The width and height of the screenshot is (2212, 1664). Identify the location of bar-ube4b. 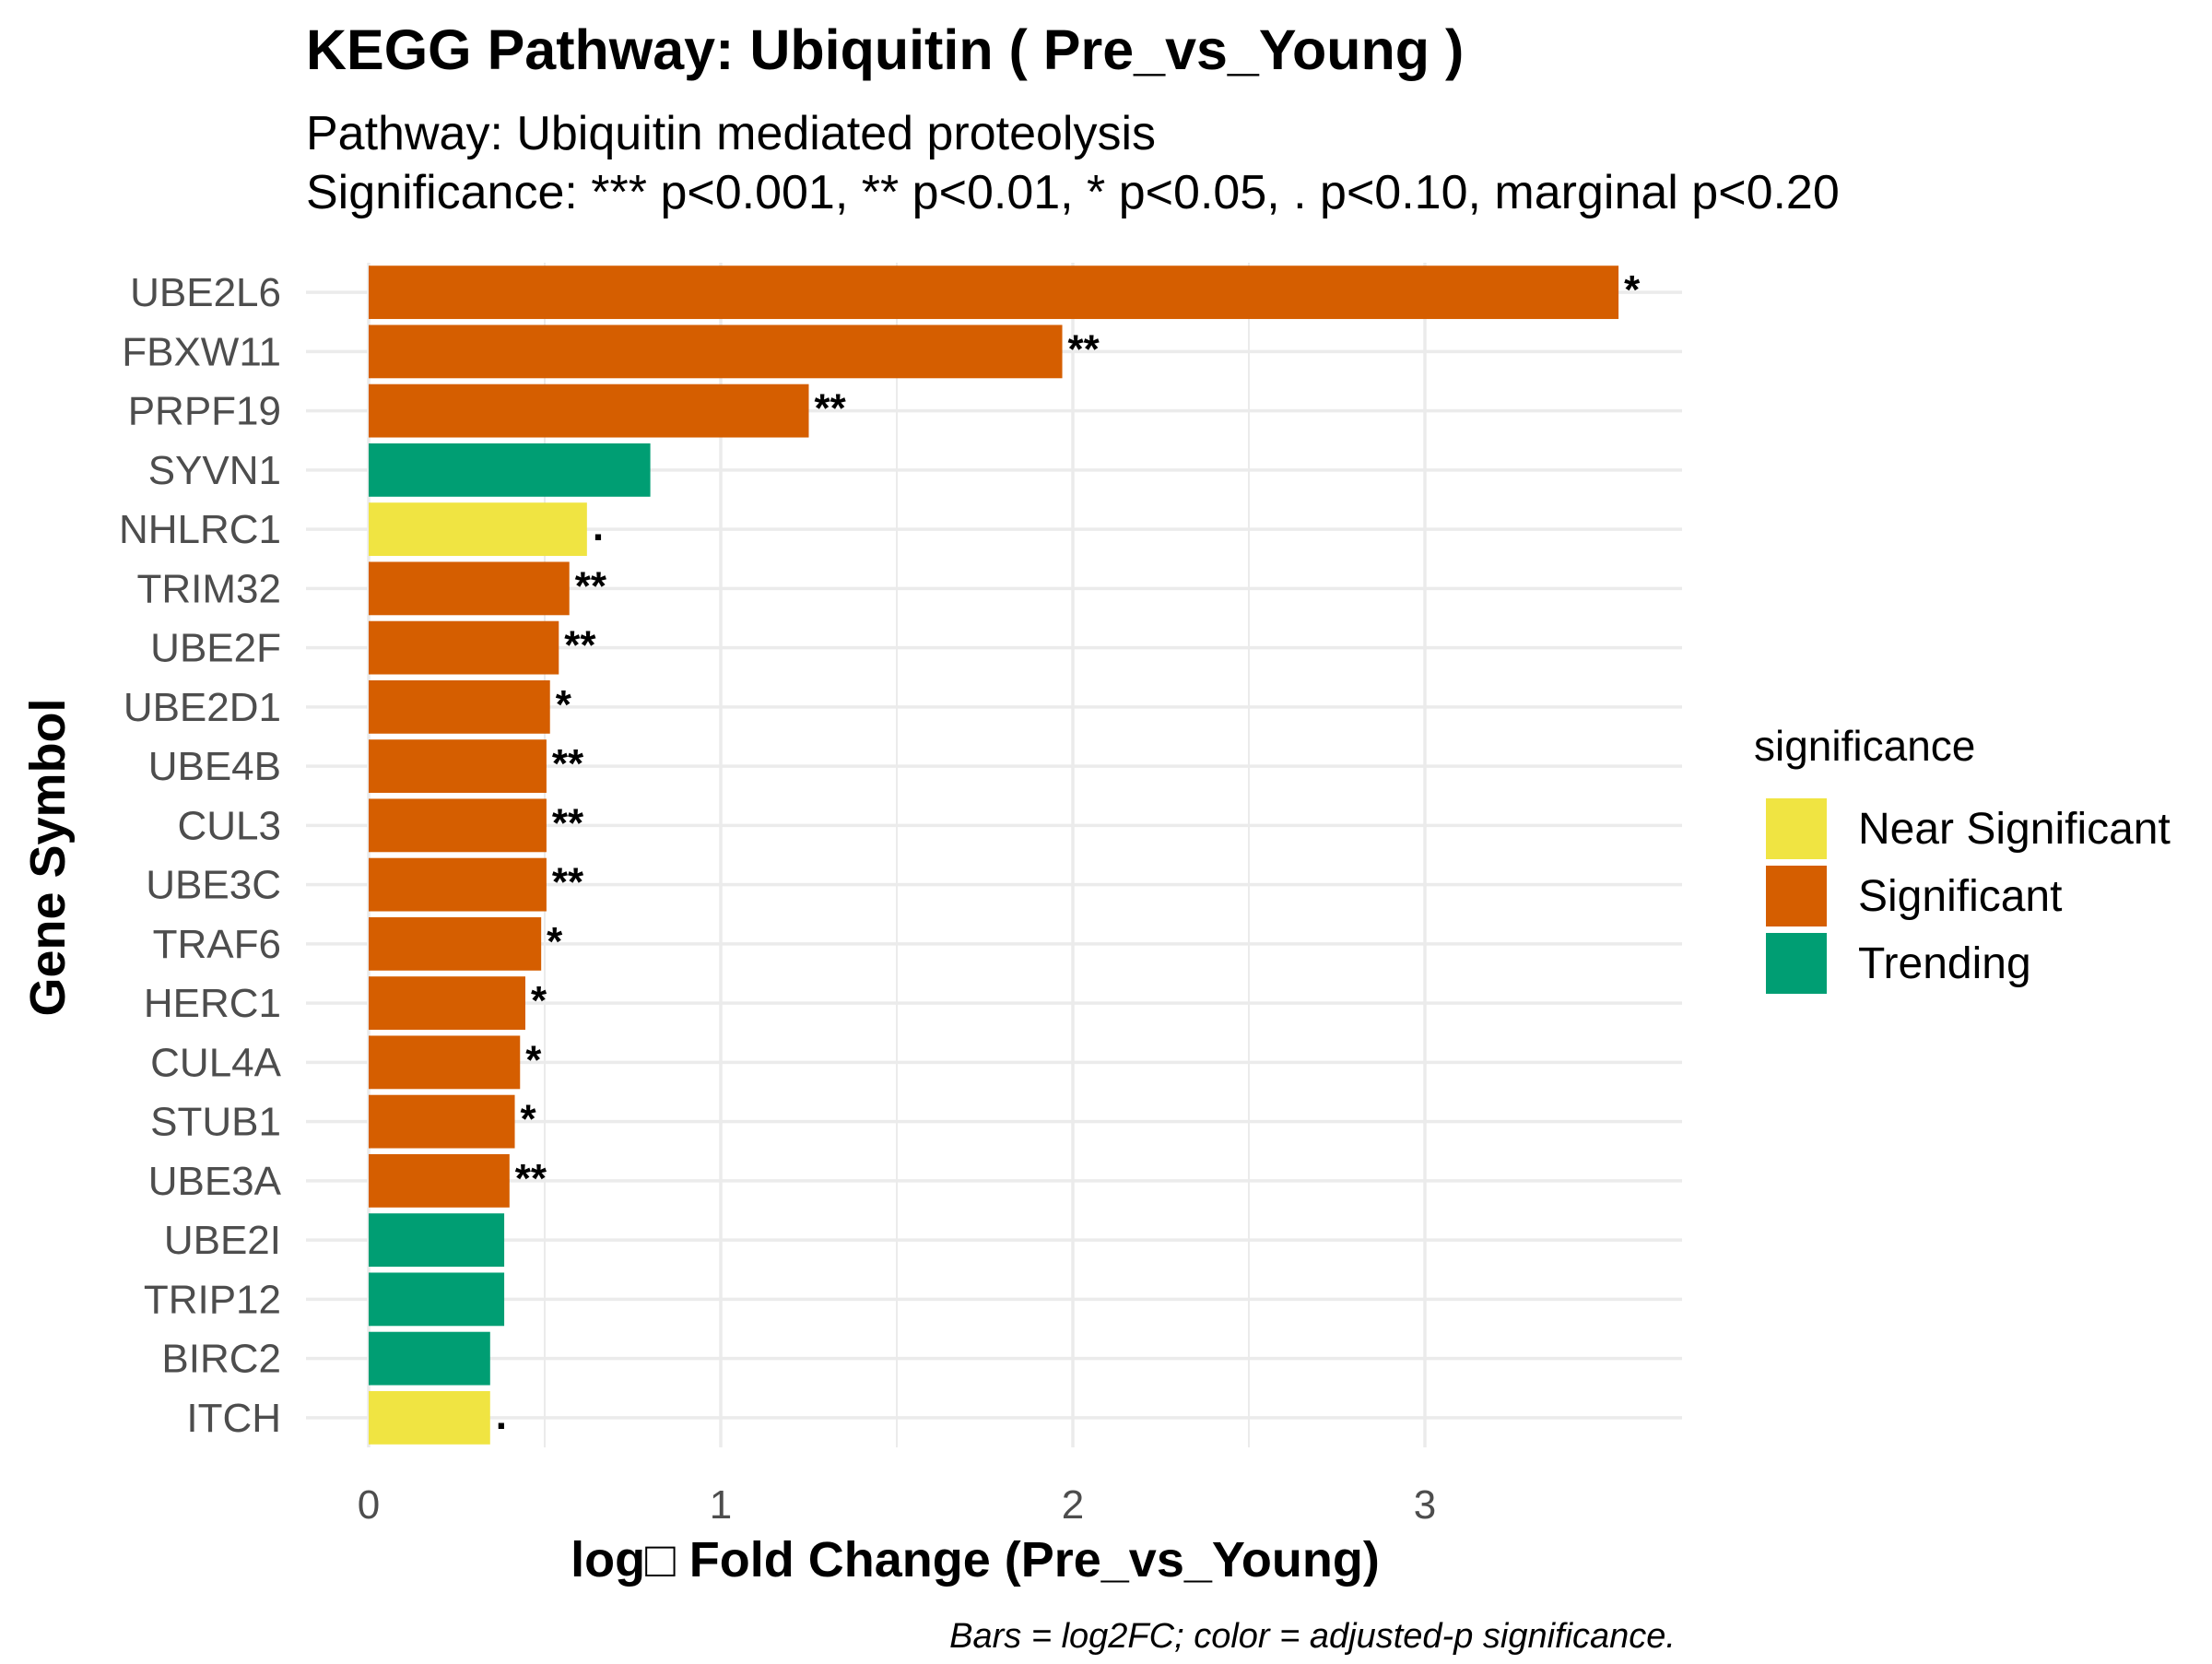
(458, 766).